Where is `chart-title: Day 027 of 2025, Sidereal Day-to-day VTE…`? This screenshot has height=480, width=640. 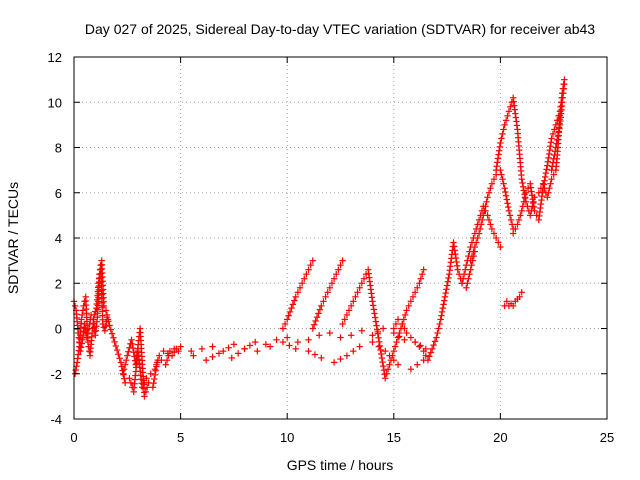 chart-title: Day 027 of 2025, Sidereal Day-to-day VTE… is located at coordinates (340, 29).